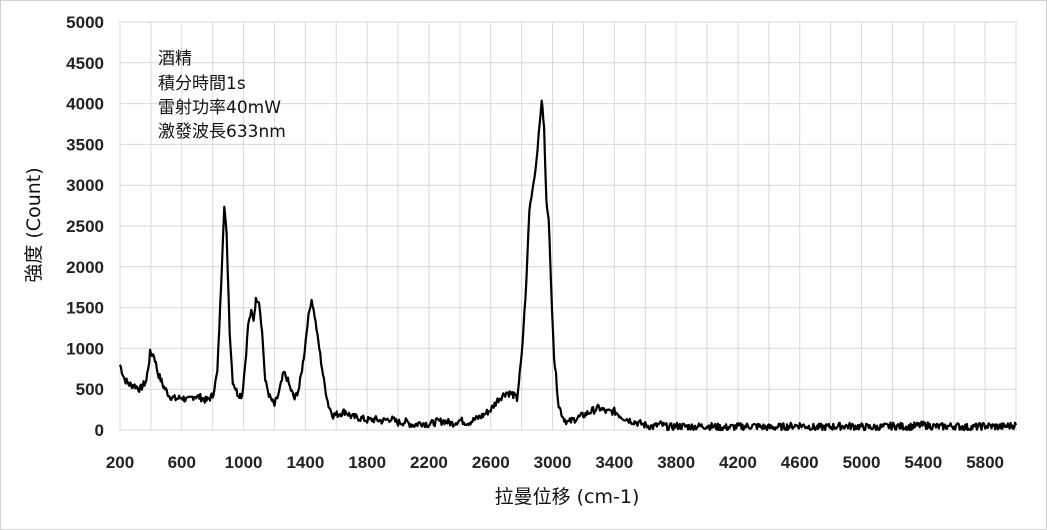 The image size is (1047, 530). I want to click on x-tick-label: 4600, so click(800, 462).